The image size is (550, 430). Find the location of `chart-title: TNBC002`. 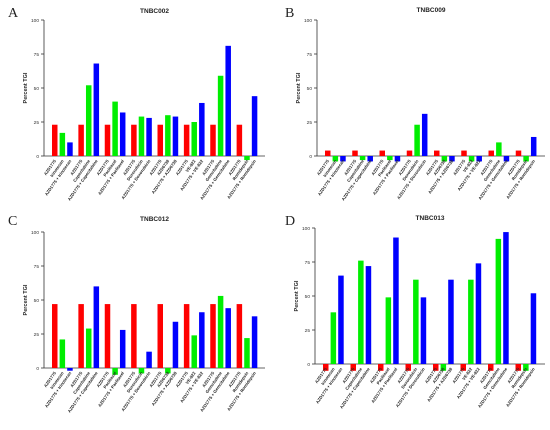

chart-title: TNBC002 is located at coordinates (154, 11).